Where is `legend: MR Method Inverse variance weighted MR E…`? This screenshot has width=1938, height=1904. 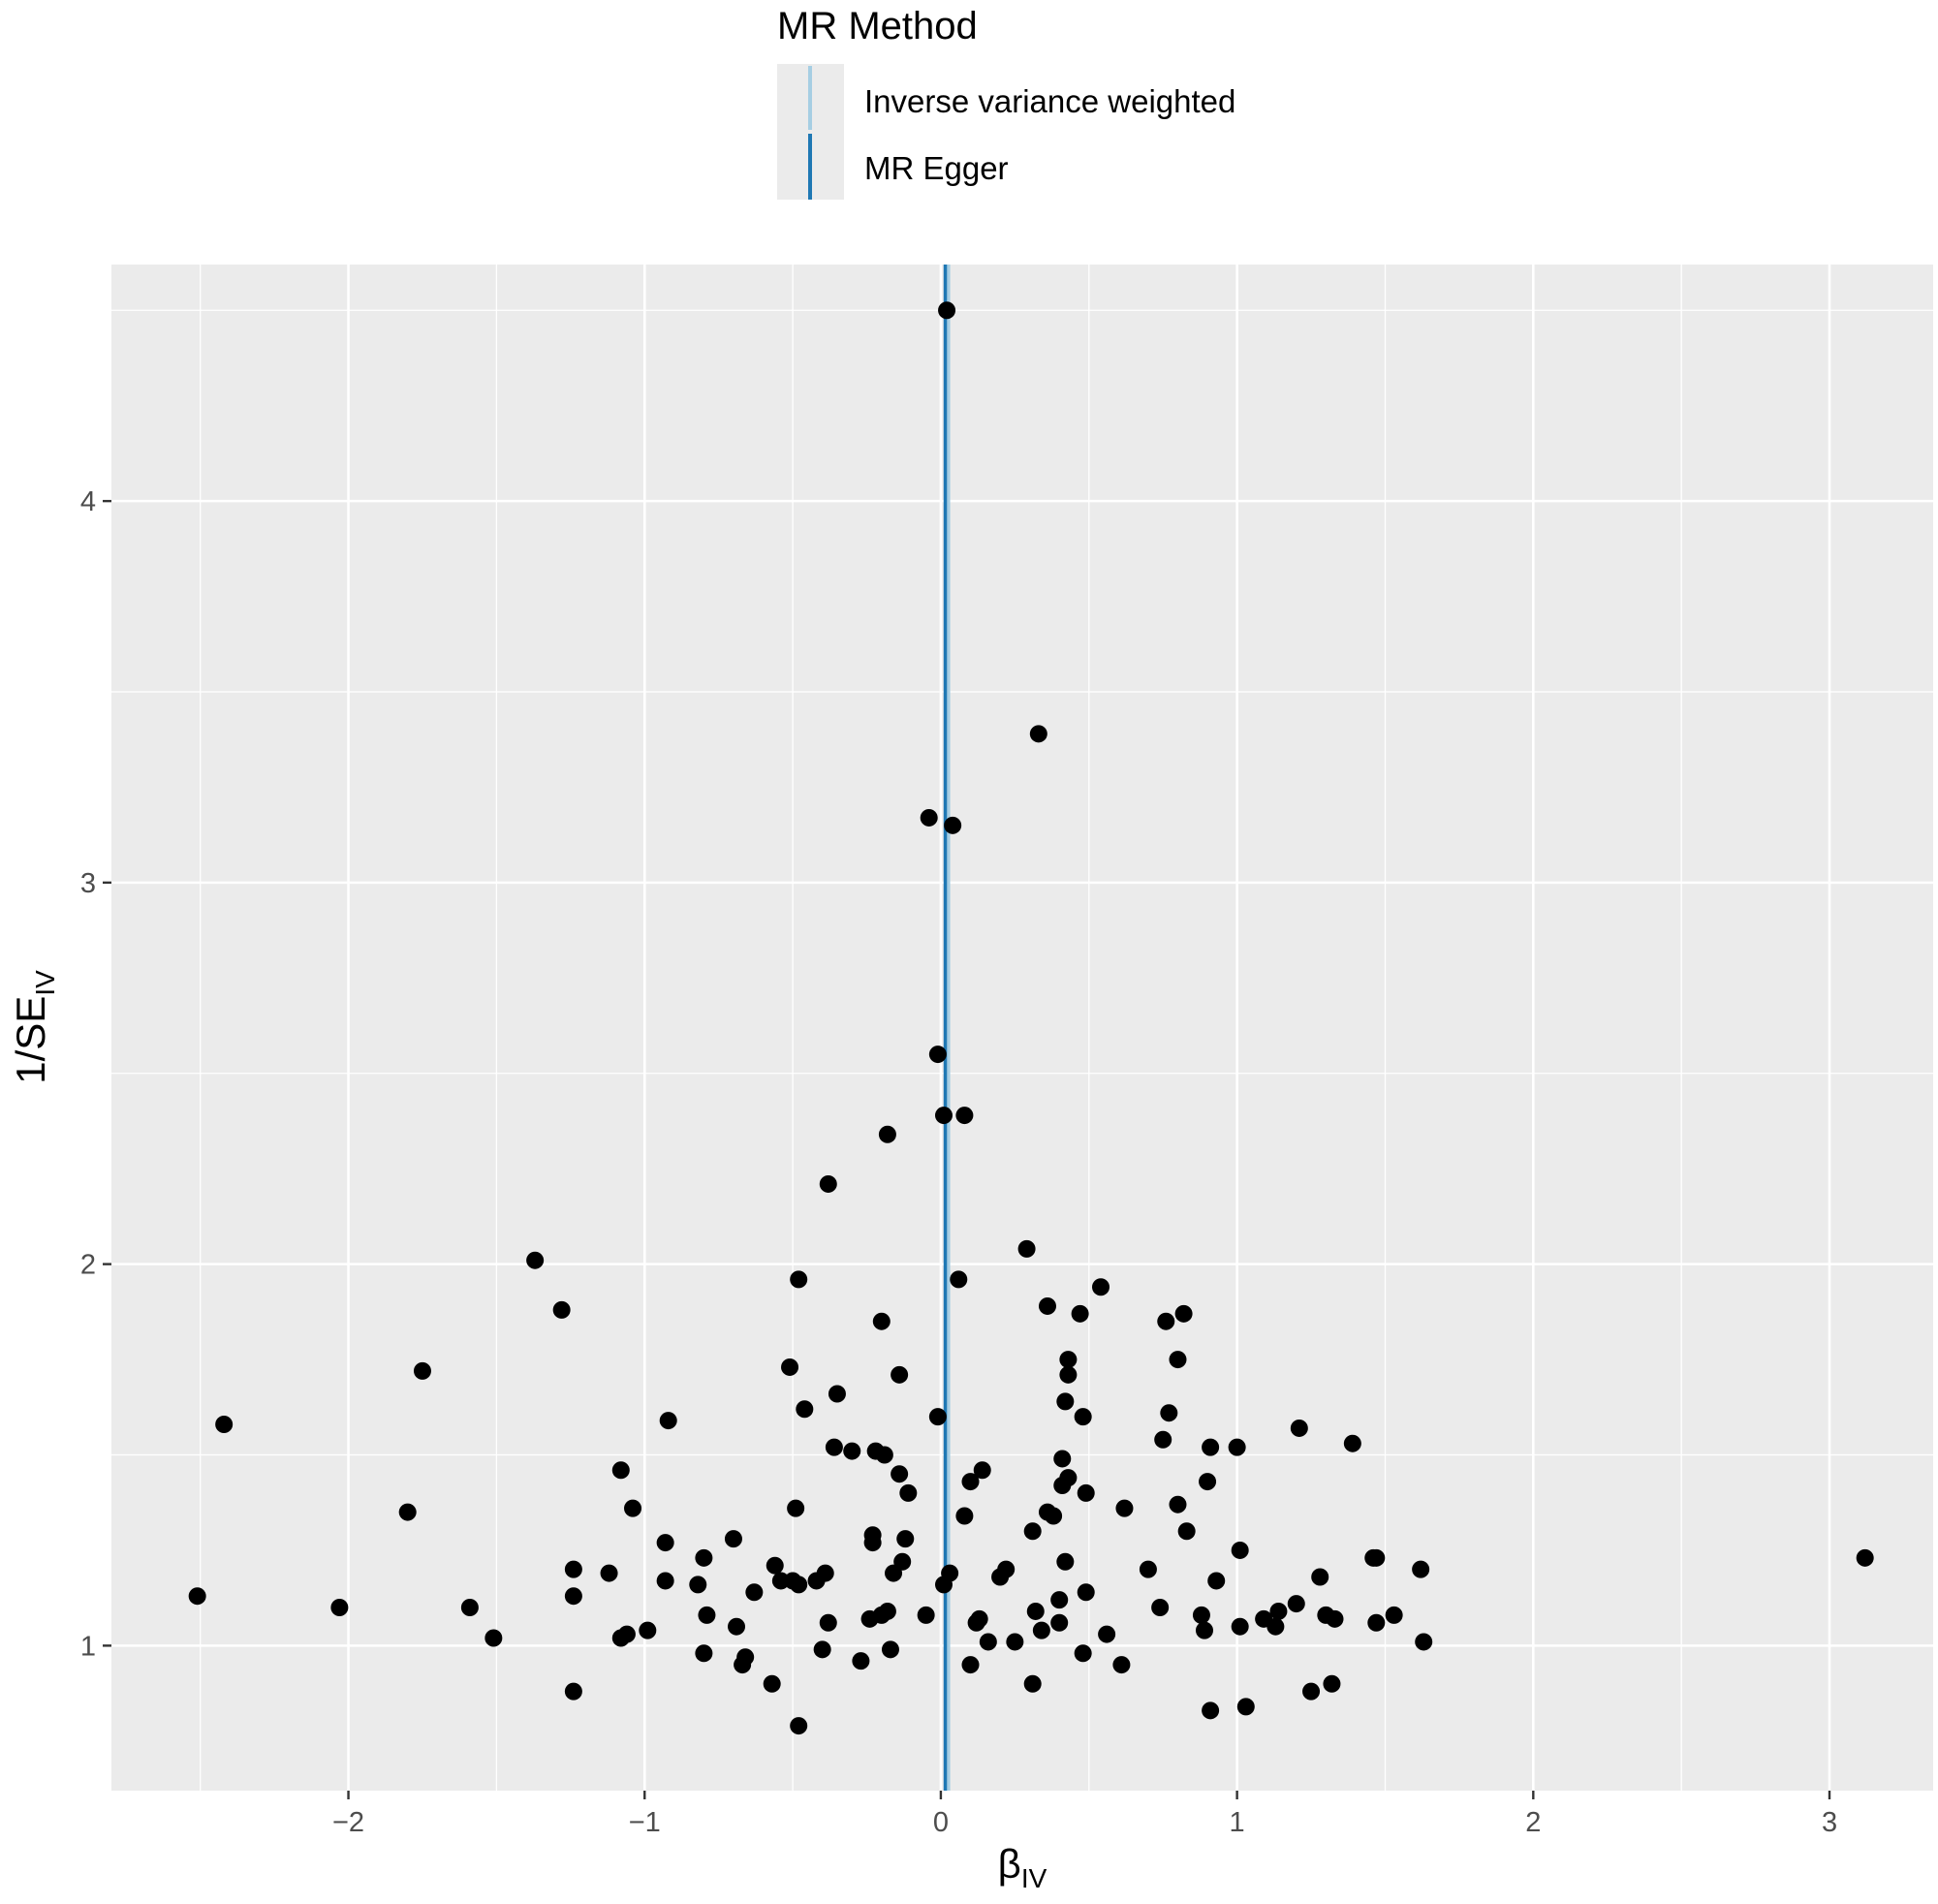 legend: MR Method Inverse variance weighted MR E… is located at coordinates (1006, 103).